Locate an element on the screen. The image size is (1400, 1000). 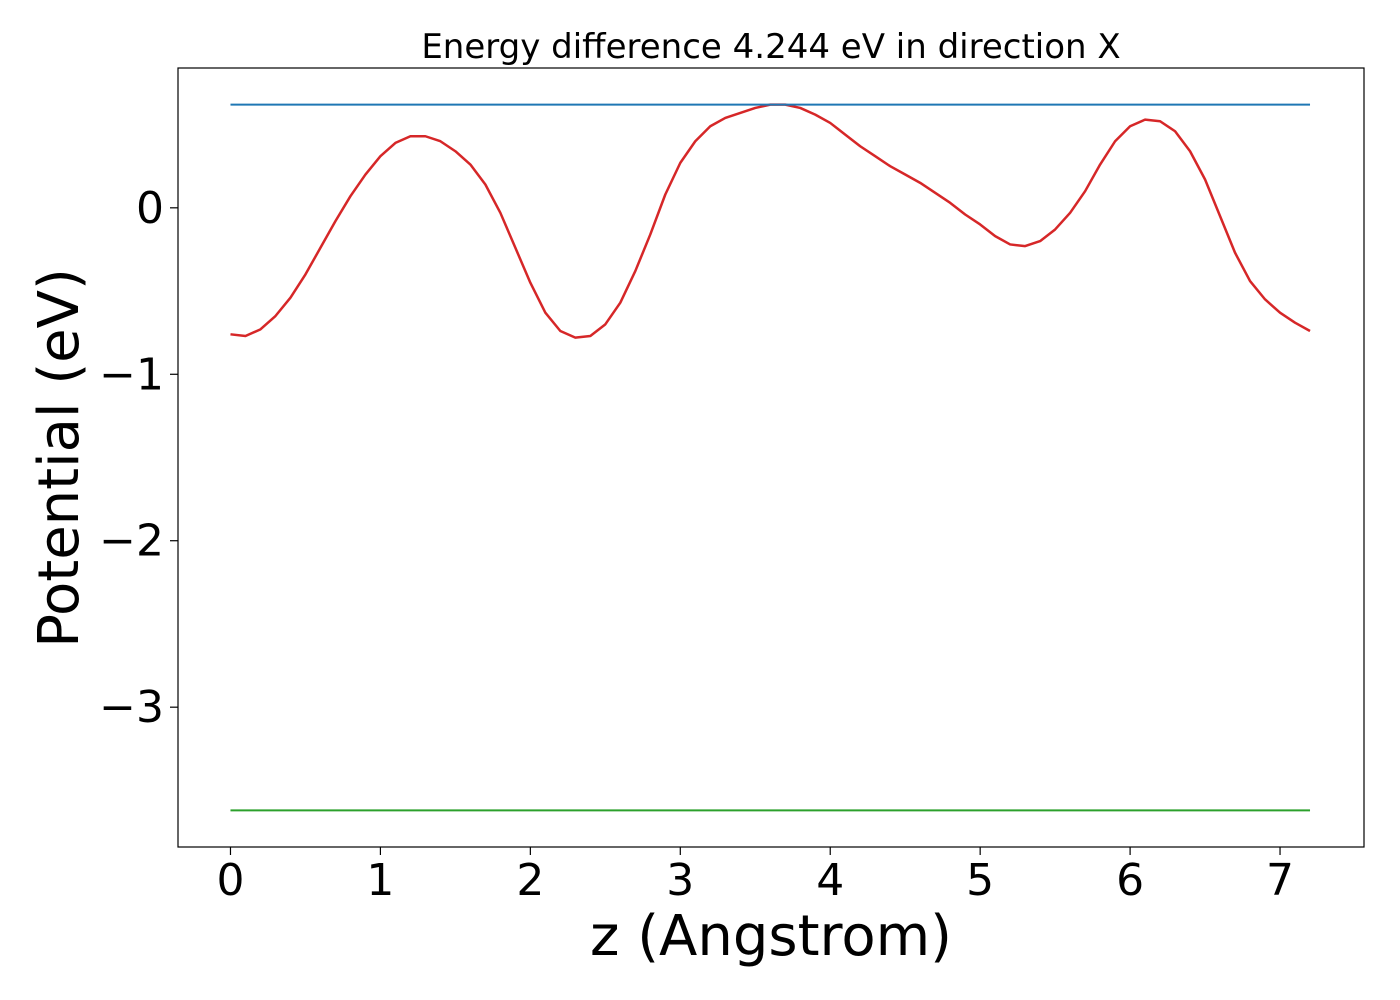
y-axis-label: Potential (eV) is located at coordinates (59, 458).